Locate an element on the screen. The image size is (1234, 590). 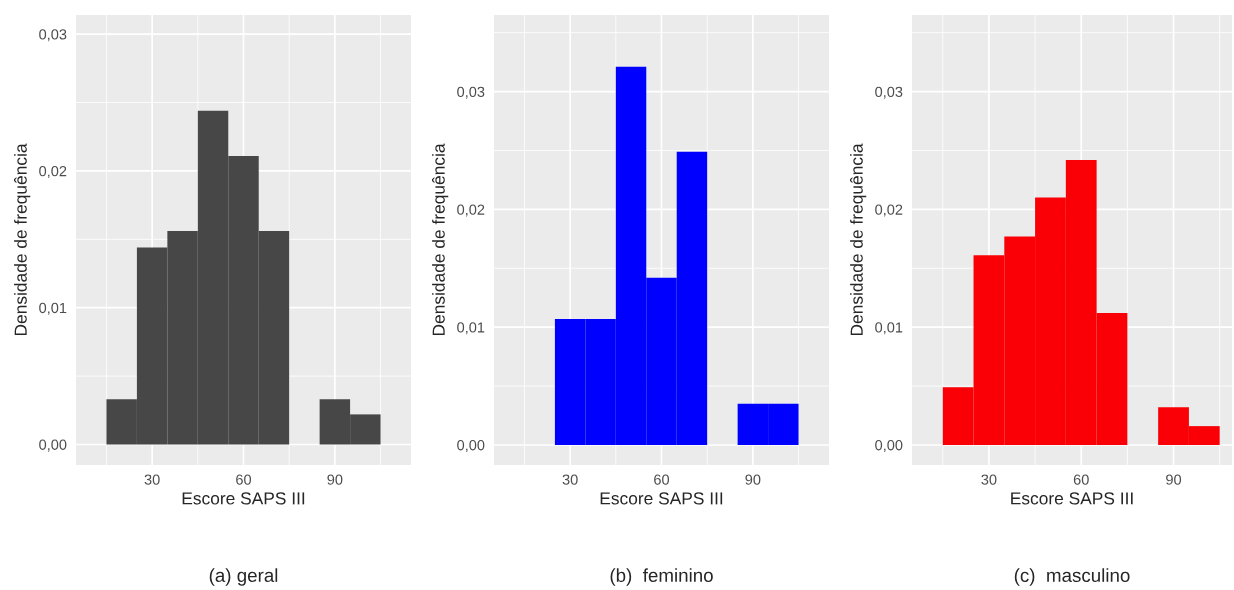
text: (c) masculino is located at coordinates (1072, 577).